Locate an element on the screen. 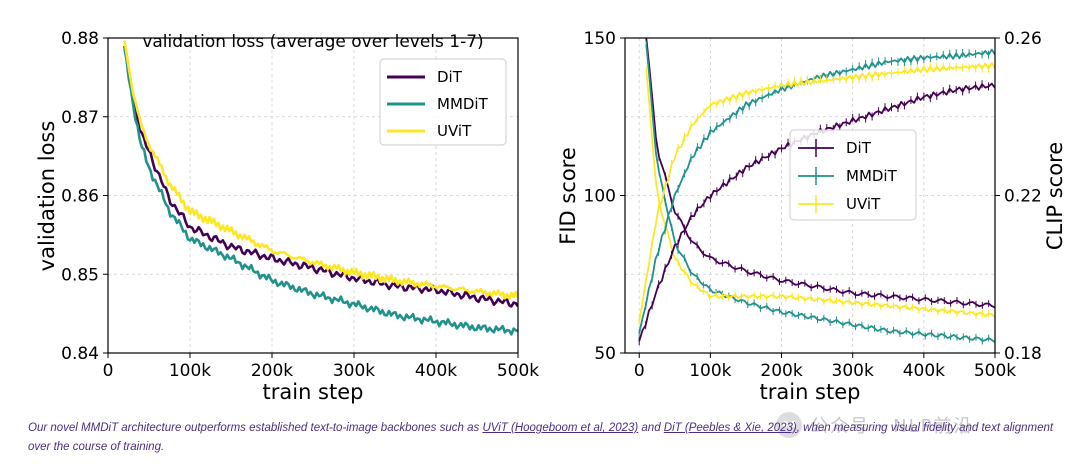 This screenshot has height=469, width=1080. left-x-tick-label: 400k is located at coordinates (436, 371).